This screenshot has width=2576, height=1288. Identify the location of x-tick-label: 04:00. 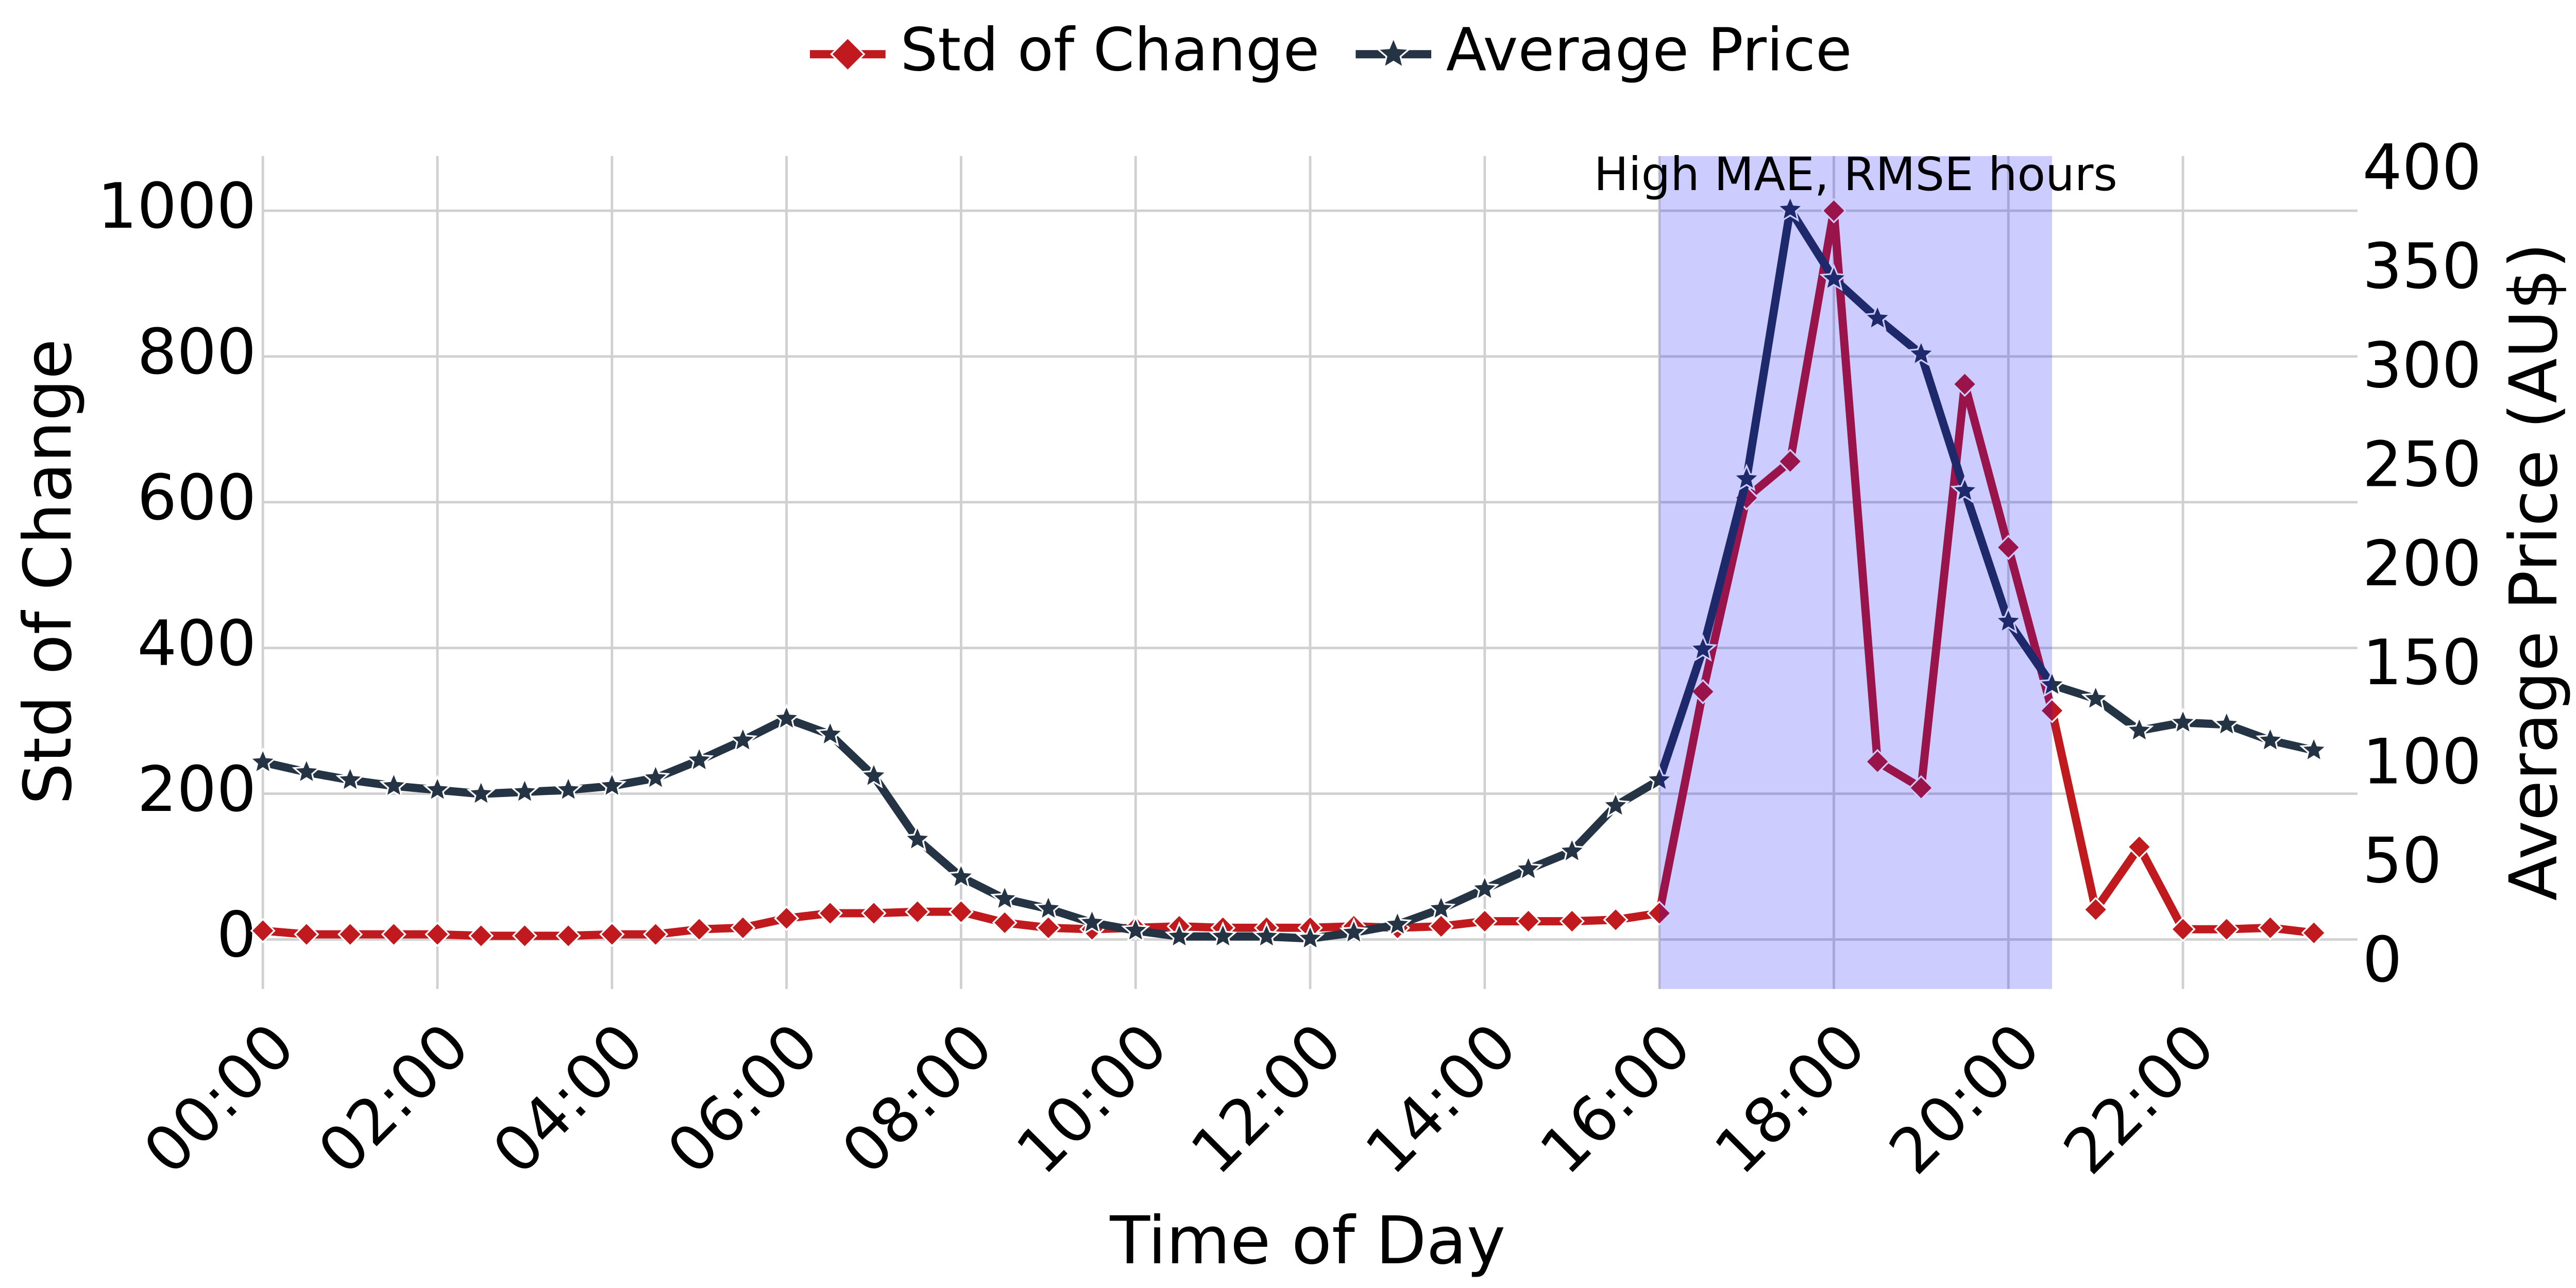
(568, 1100).